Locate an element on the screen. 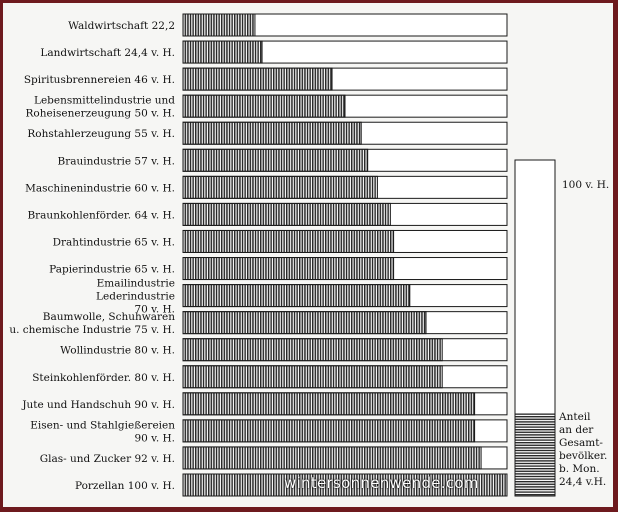  comparison-value is located at coordinates (535, 455).